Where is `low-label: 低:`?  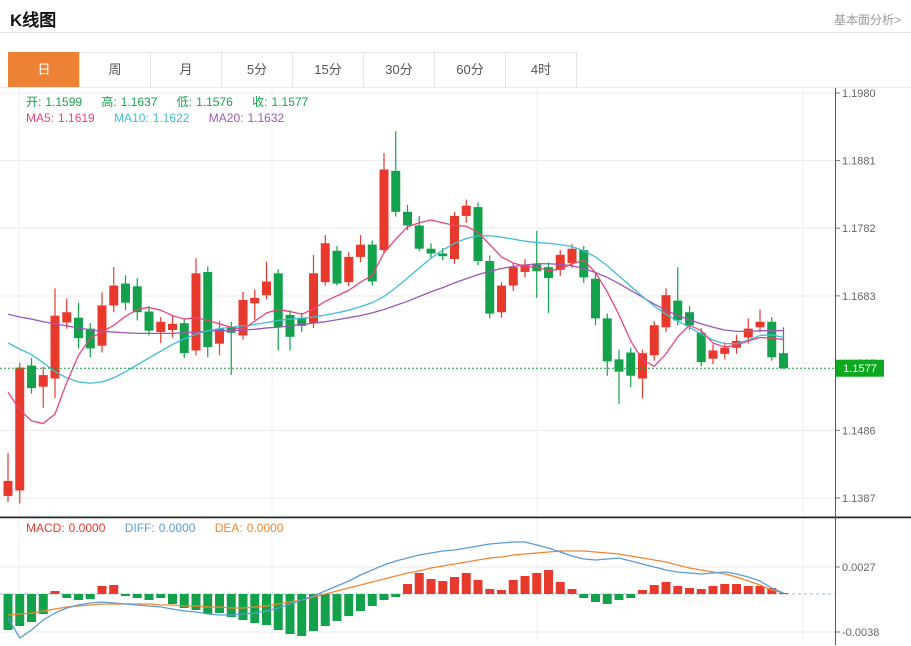 low-label: 低: is located at coordinates (184, 102).